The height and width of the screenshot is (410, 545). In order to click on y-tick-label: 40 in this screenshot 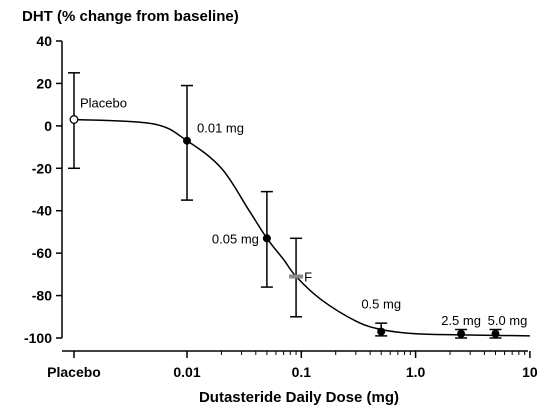, I will do `click(44, 41)`.